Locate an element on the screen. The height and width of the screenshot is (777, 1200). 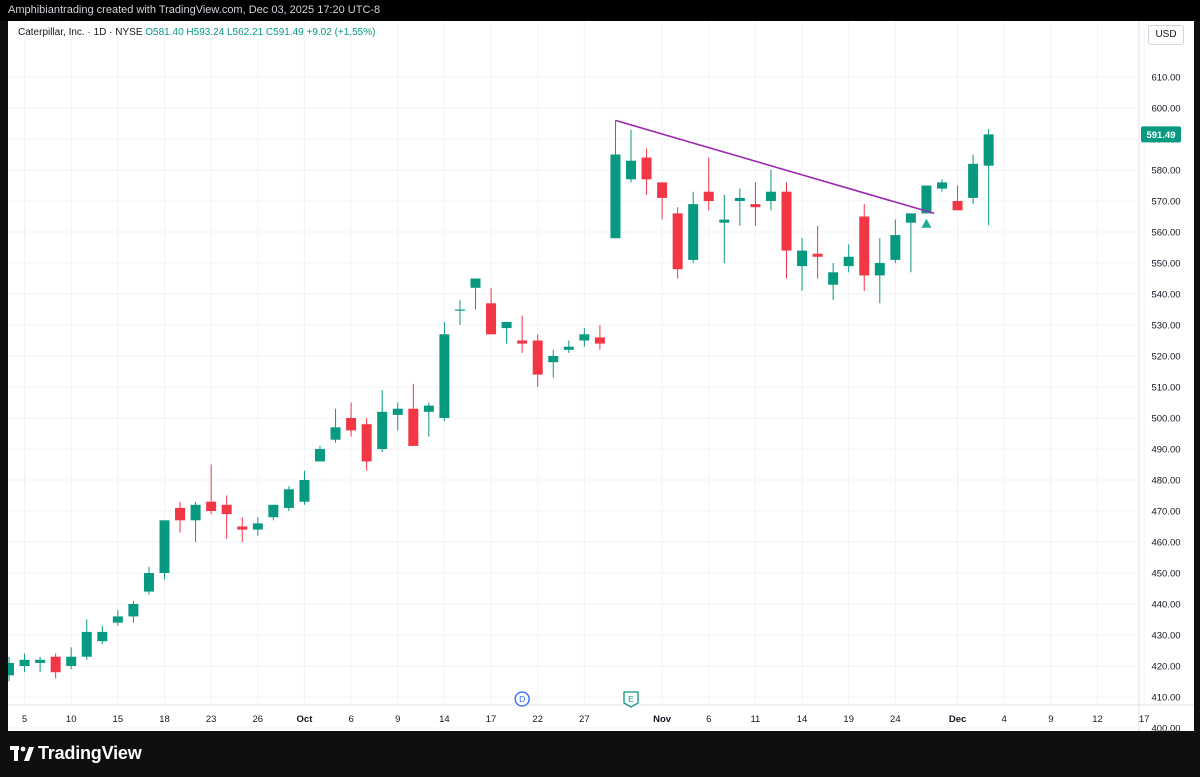
dividend-event-marker is located at coordinates (522, 699).